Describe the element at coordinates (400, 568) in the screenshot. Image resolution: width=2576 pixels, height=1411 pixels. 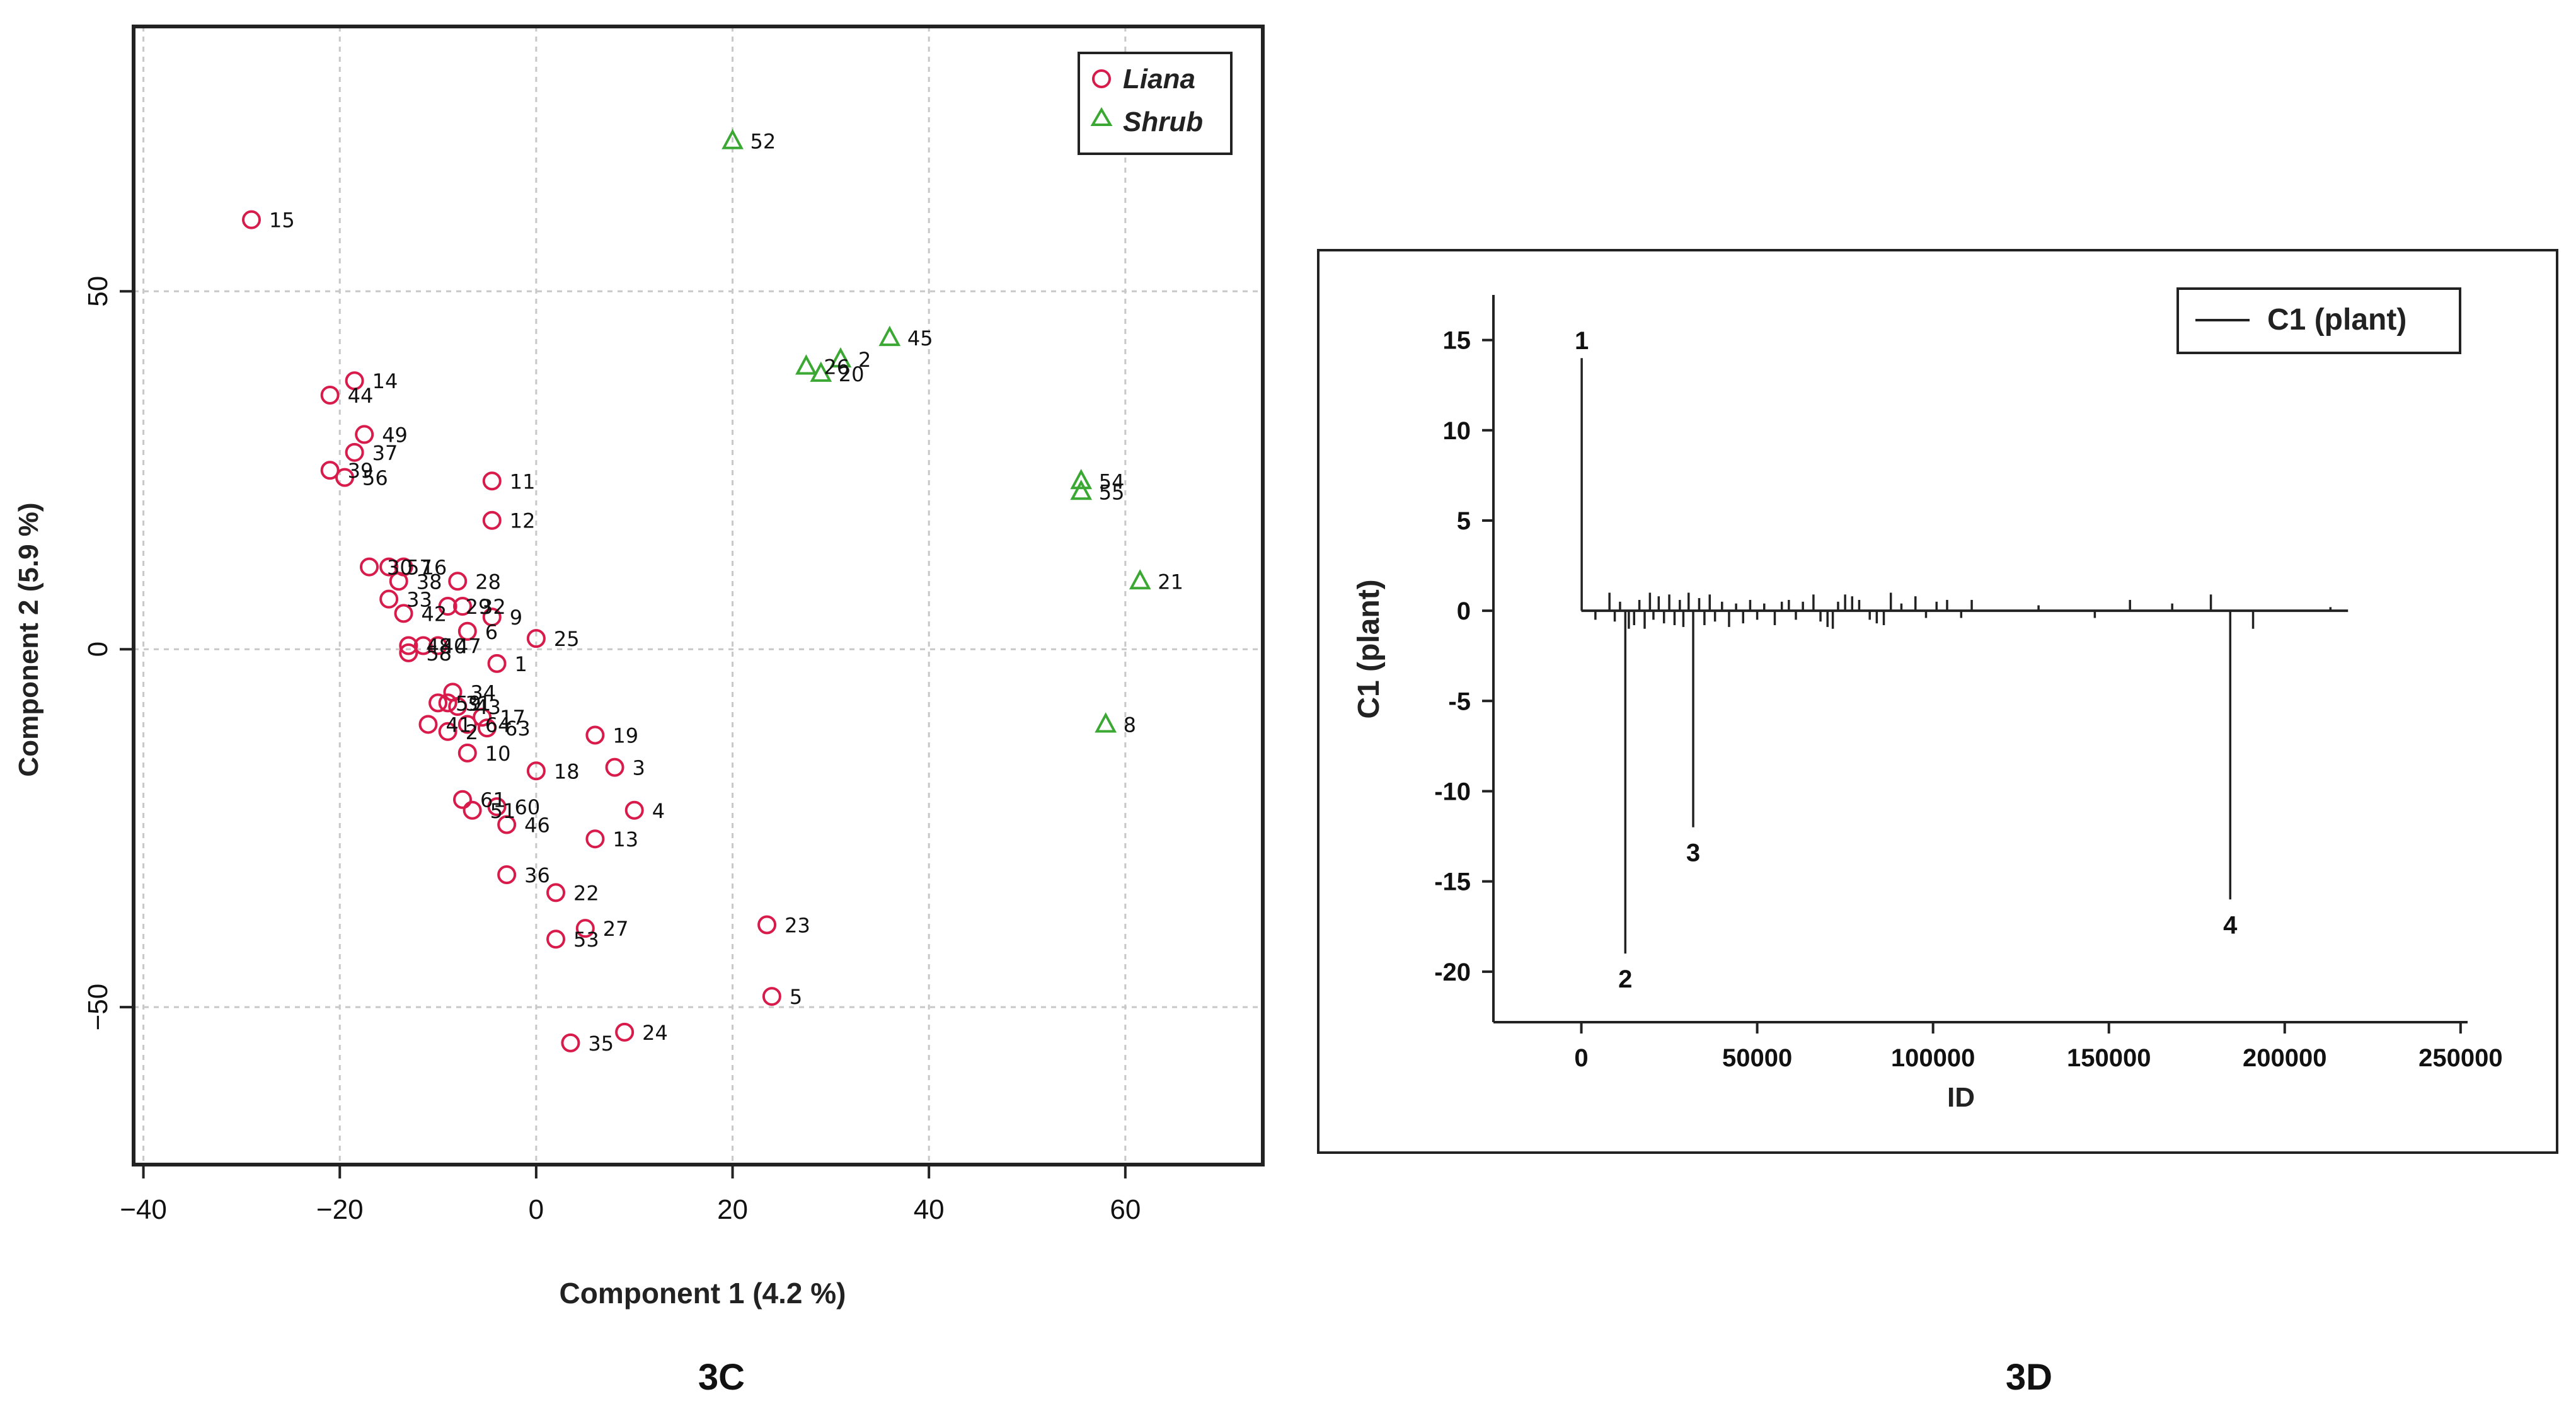
I see `point-label: 30` at that location.